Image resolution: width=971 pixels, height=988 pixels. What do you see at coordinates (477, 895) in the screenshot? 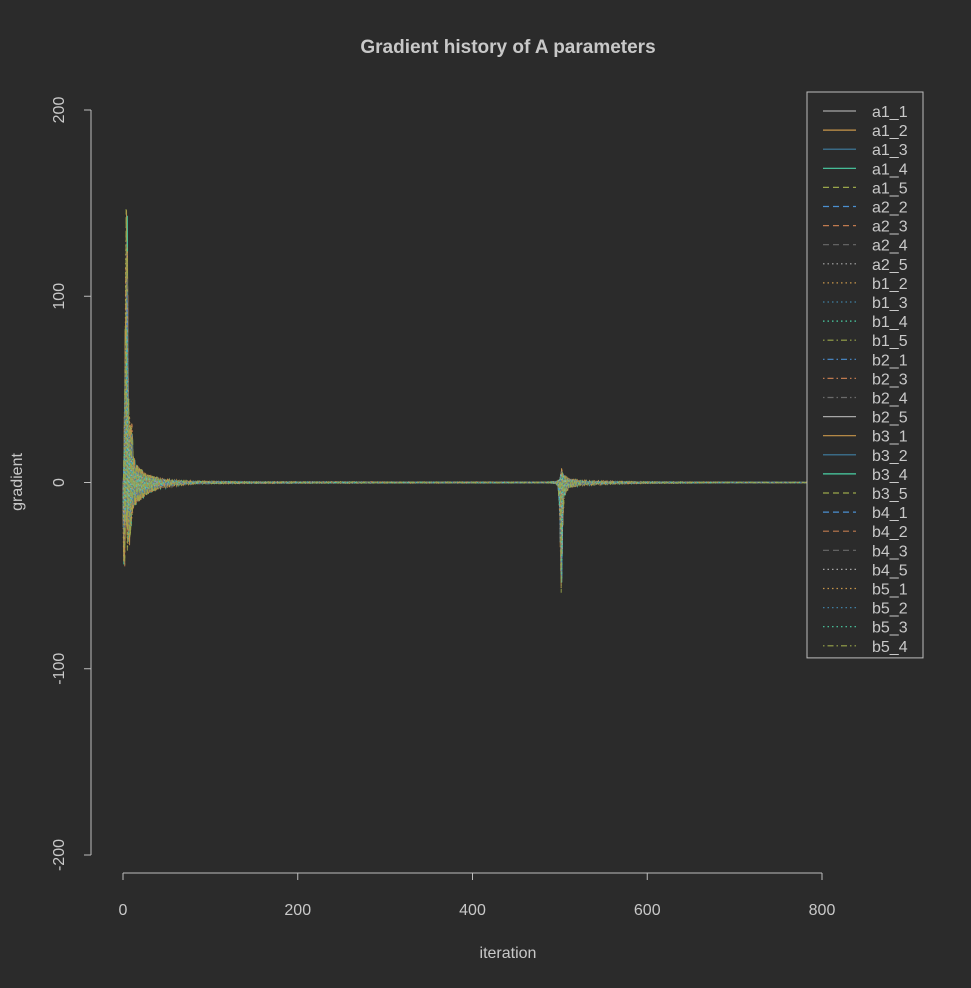
I see `x-axis: 0 200 400 600 800` at bounding box center [477, 895].